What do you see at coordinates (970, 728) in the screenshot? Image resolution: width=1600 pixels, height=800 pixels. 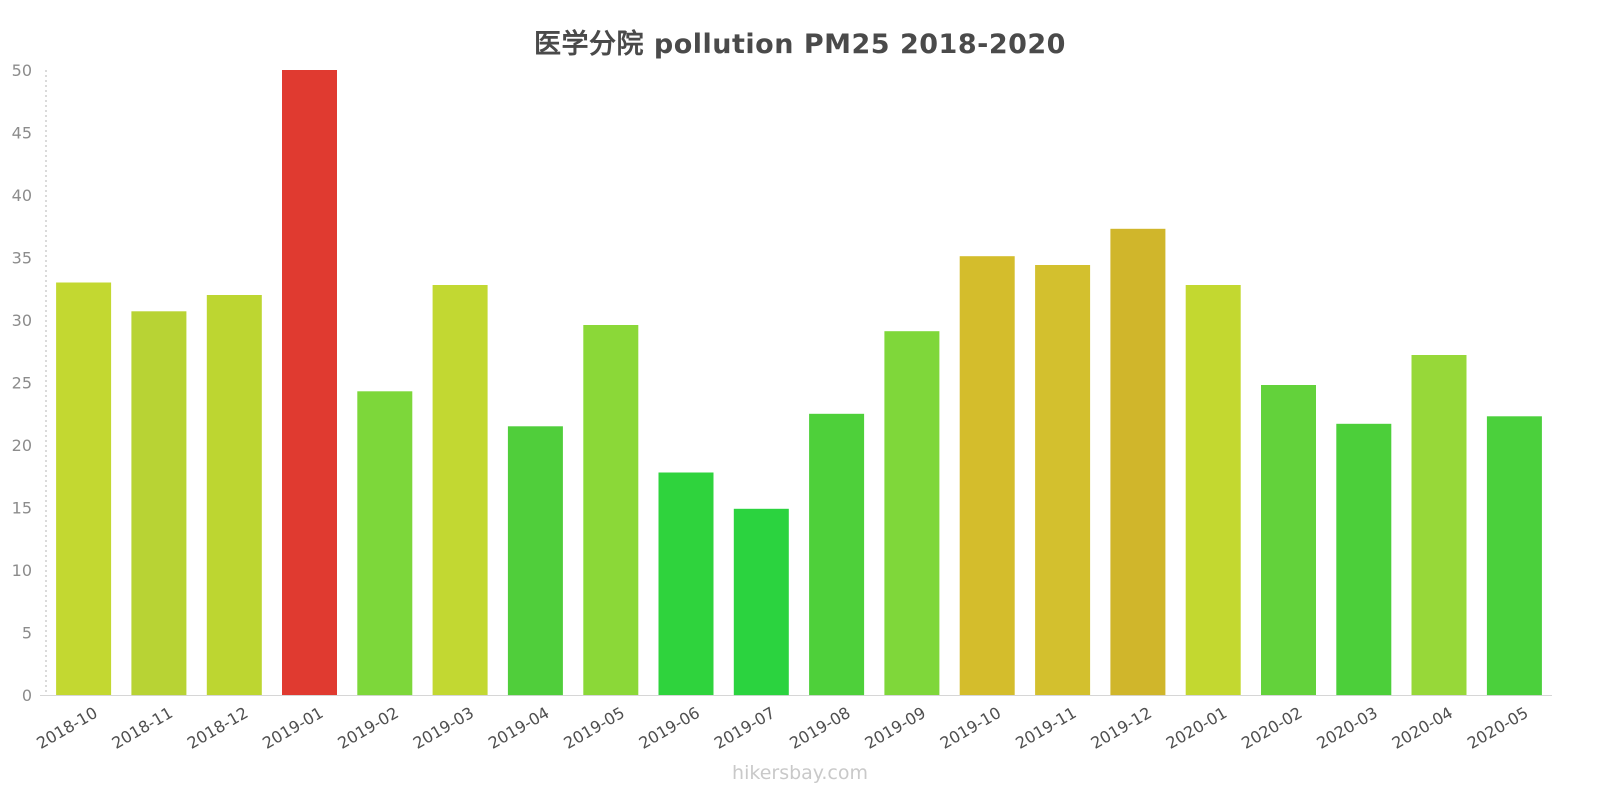 I see `x-tick-label: 2019-10` at bounding box center [970, 728].